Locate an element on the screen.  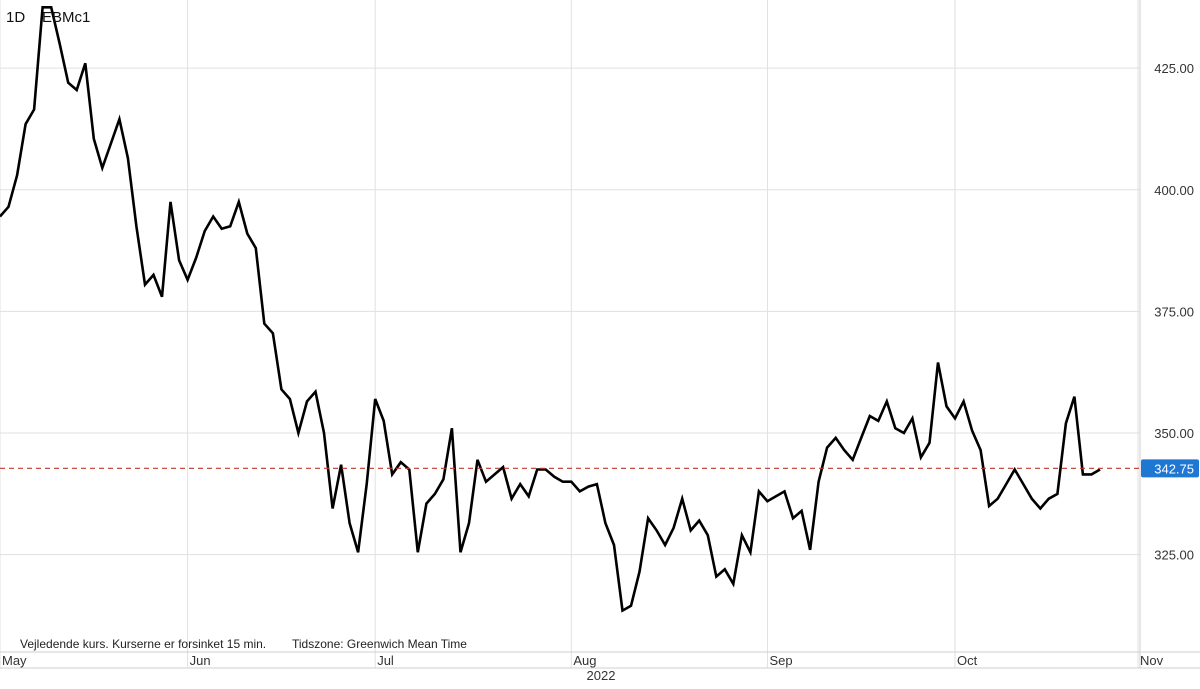
x-tick-label: Oct is located at coordinates (967, 660).